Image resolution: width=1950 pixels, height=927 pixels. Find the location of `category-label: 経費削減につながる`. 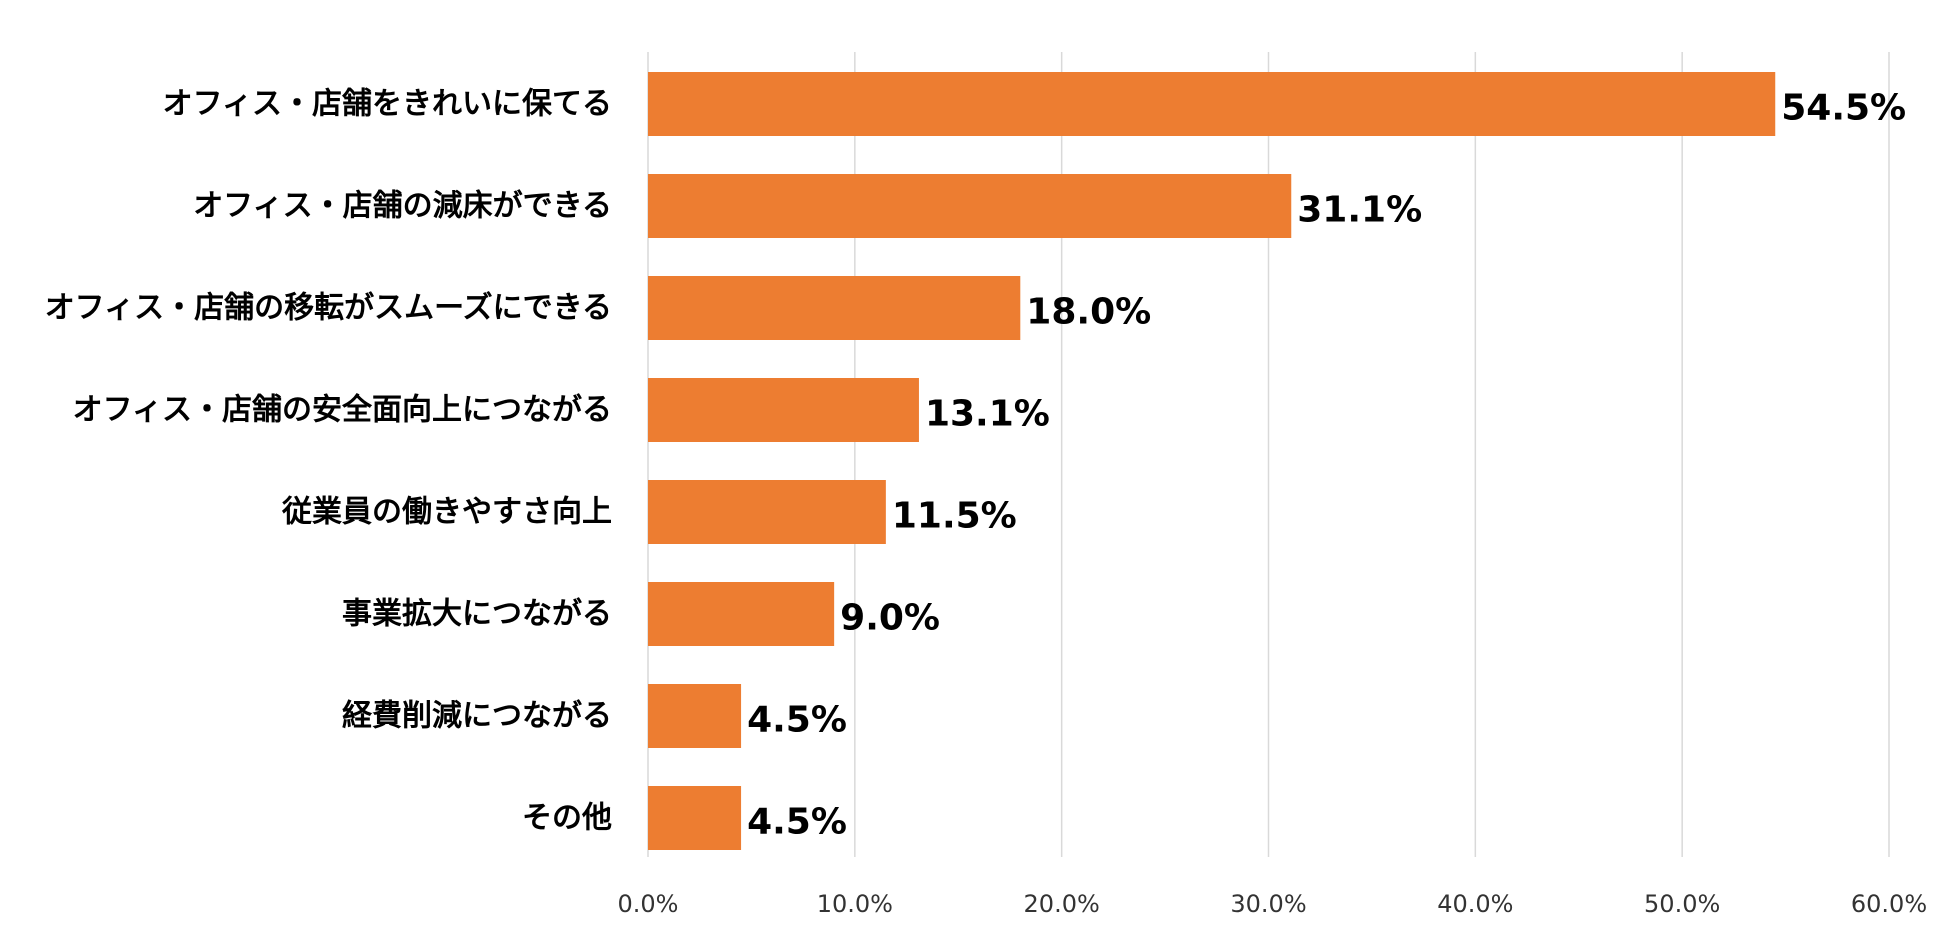

category-label: 経費削減につながる is located at coordinates (477, 716).